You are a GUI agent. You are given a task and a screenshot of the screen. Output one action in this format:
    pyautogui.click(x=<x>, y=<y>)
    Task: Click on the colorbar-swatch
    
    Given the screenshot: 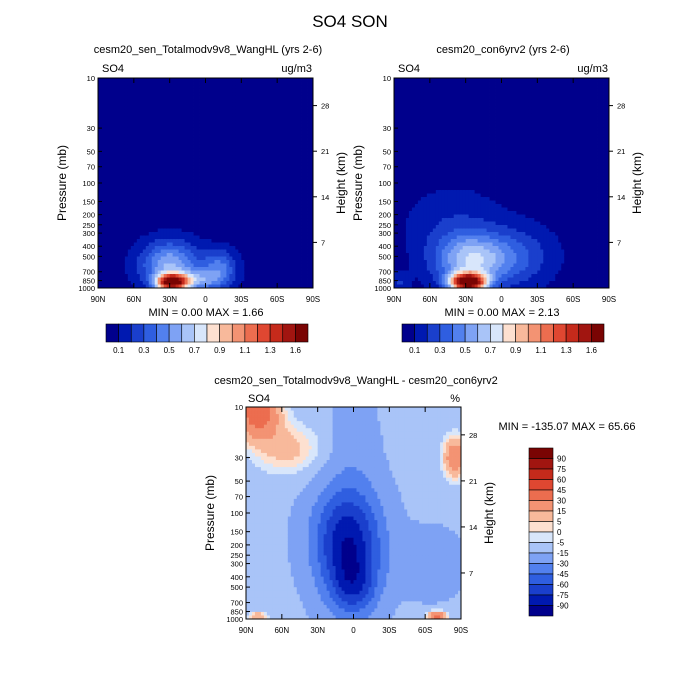 What is the action you would take?
    pyautogui.click(x=226, y=333)
    